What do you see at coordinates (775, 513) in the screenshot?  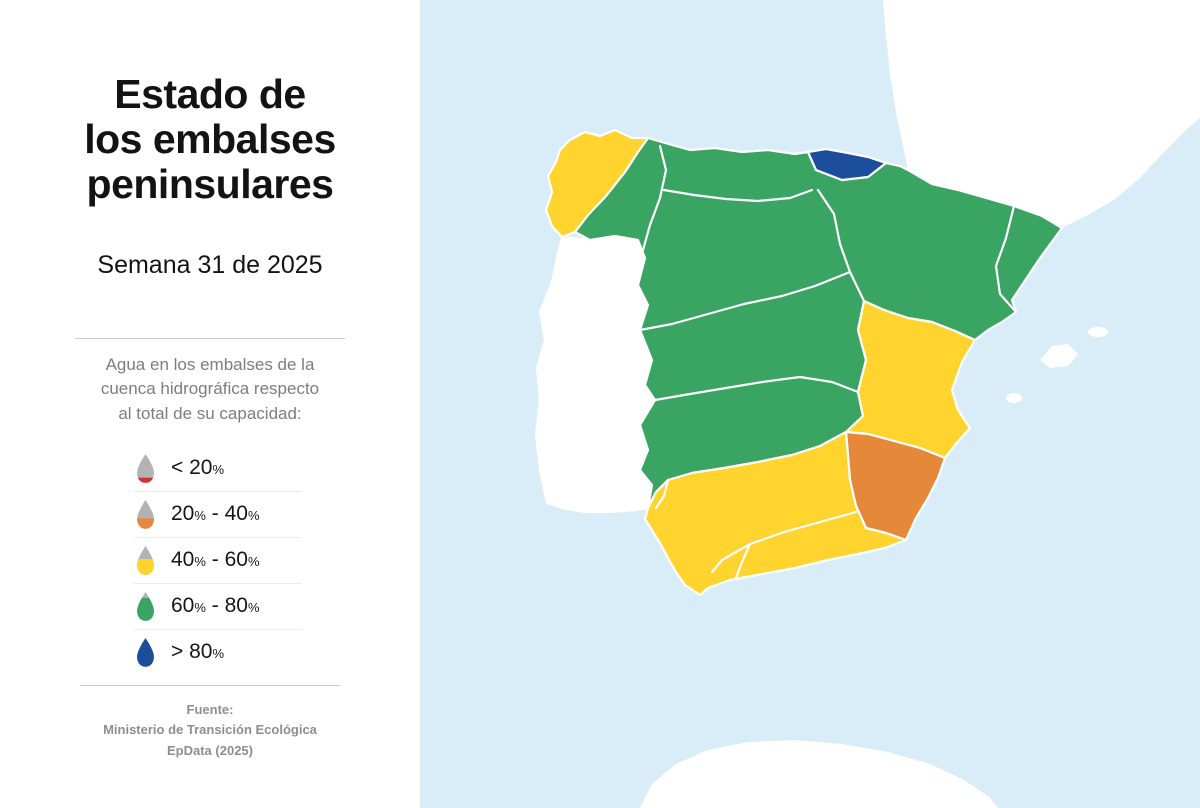 I see `basins-andalucia` at bounding box center [775, 513].